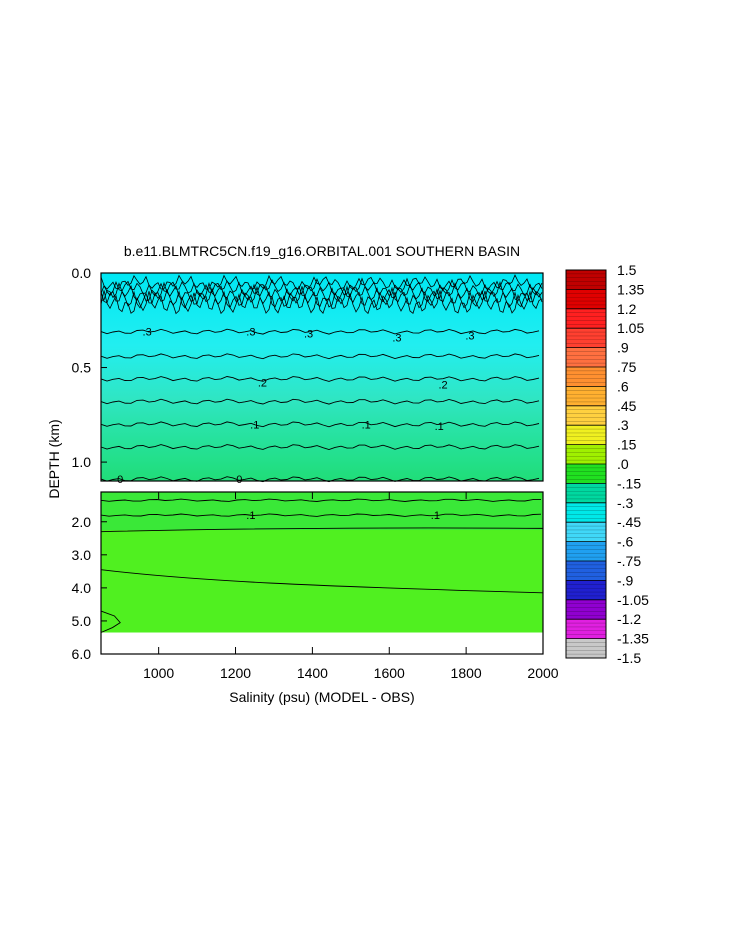 The image size is (733, 945). Describe the element at coordinates (469, 336) in the screenshot. I see `upper-contour-label-4: .3` at that location.